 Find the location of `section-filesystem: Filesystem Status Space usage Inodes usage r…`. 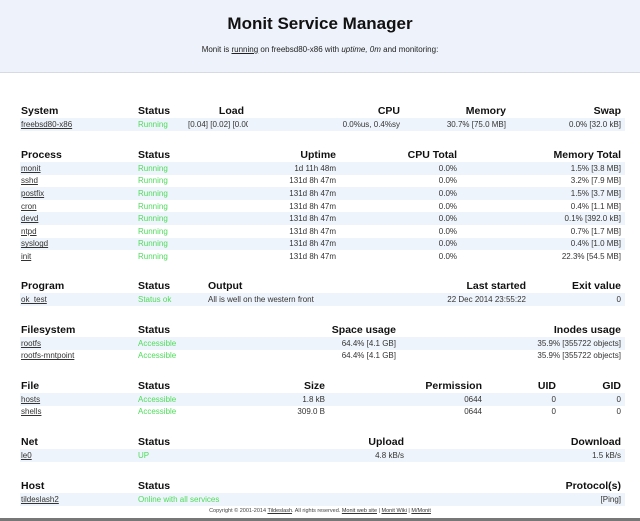

section-filesystem: Filesystem Status Space usage Inodes usage r… is located at coordinates (322, 342).